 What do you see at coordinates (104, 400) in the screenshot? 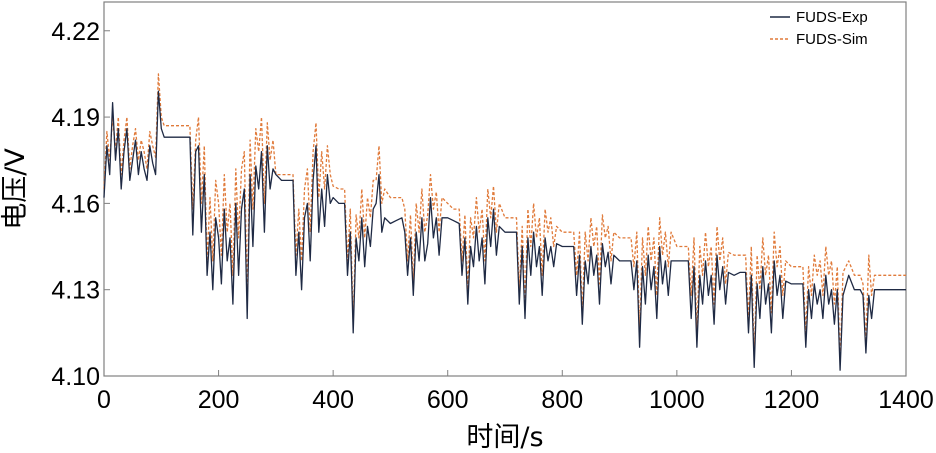
I see `x-tick-label: 0` at bounding box center [104, 400].